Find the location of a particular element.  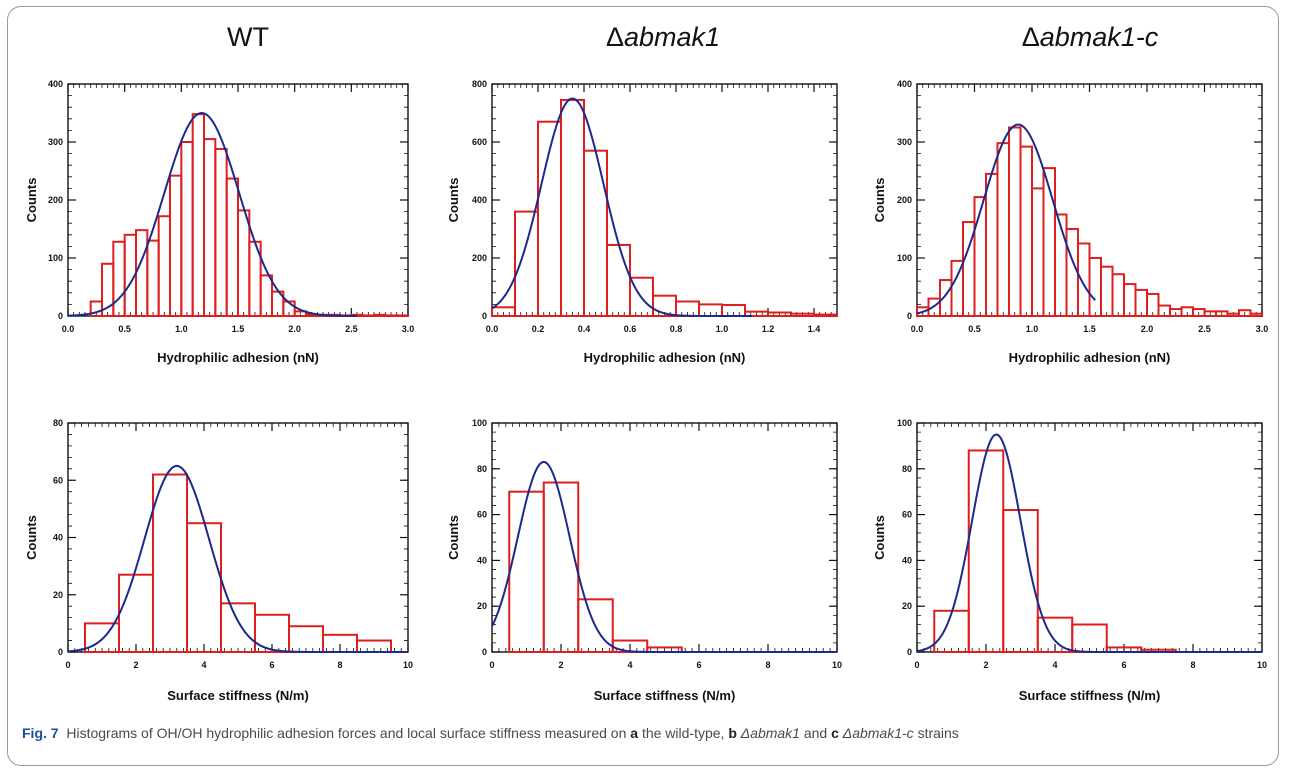

chart-abmak1-adhesion-ylabel: Counts is located at coordinates (453, 200).